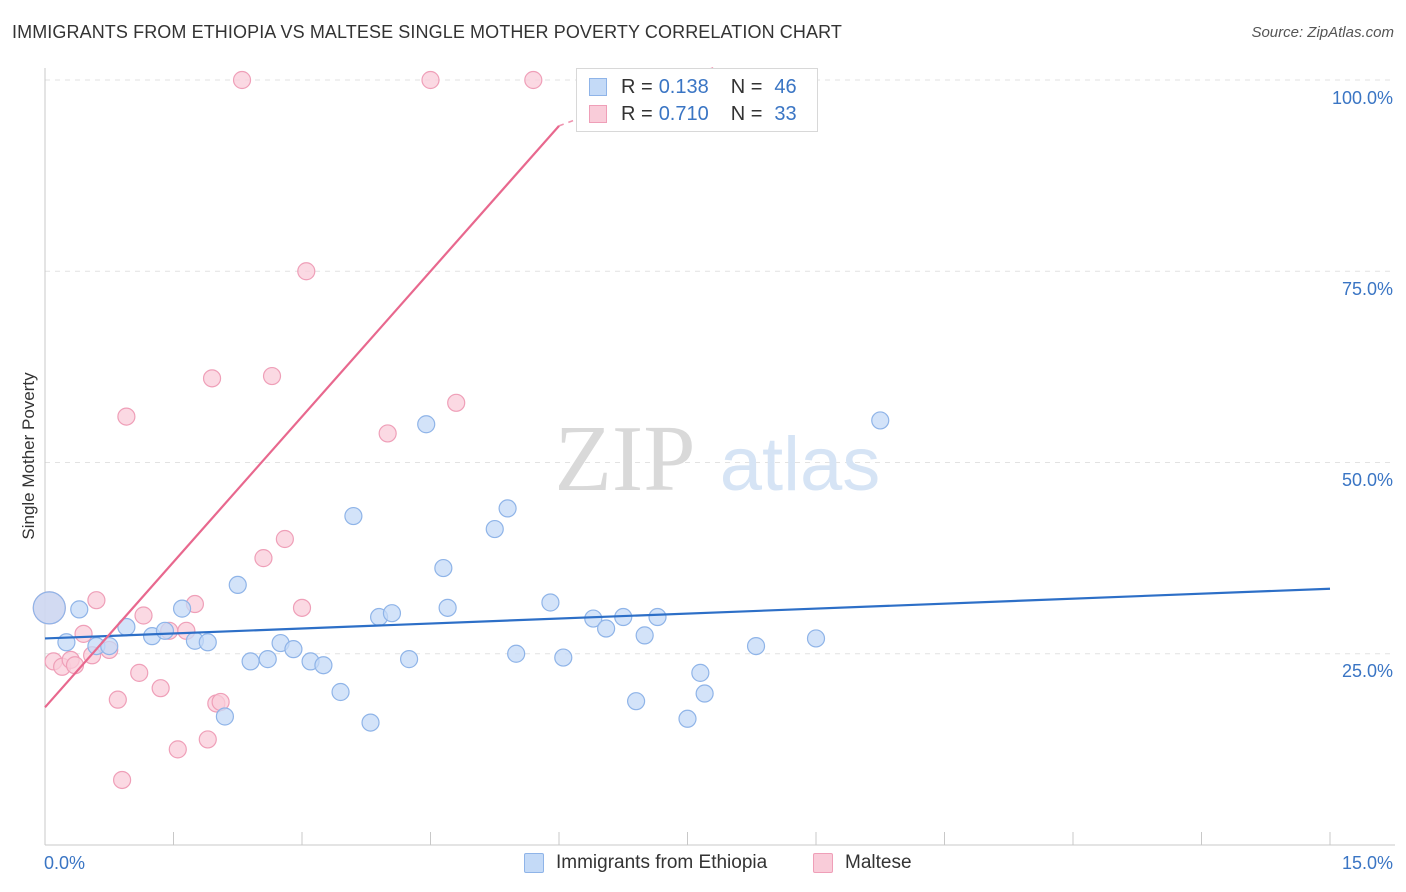  I want to click on legend-label-ethiopia: Immigrants from Ethiopia, so click(662, 862).